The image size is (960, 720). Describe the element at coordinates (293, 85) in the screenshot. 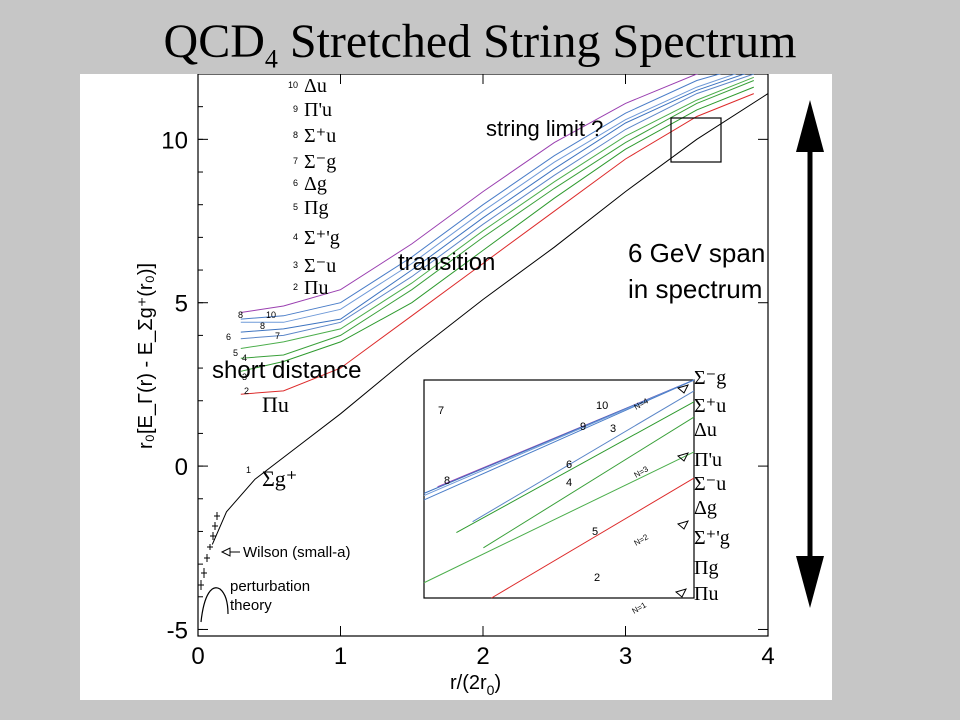

I see `level-number: 10` at that location.